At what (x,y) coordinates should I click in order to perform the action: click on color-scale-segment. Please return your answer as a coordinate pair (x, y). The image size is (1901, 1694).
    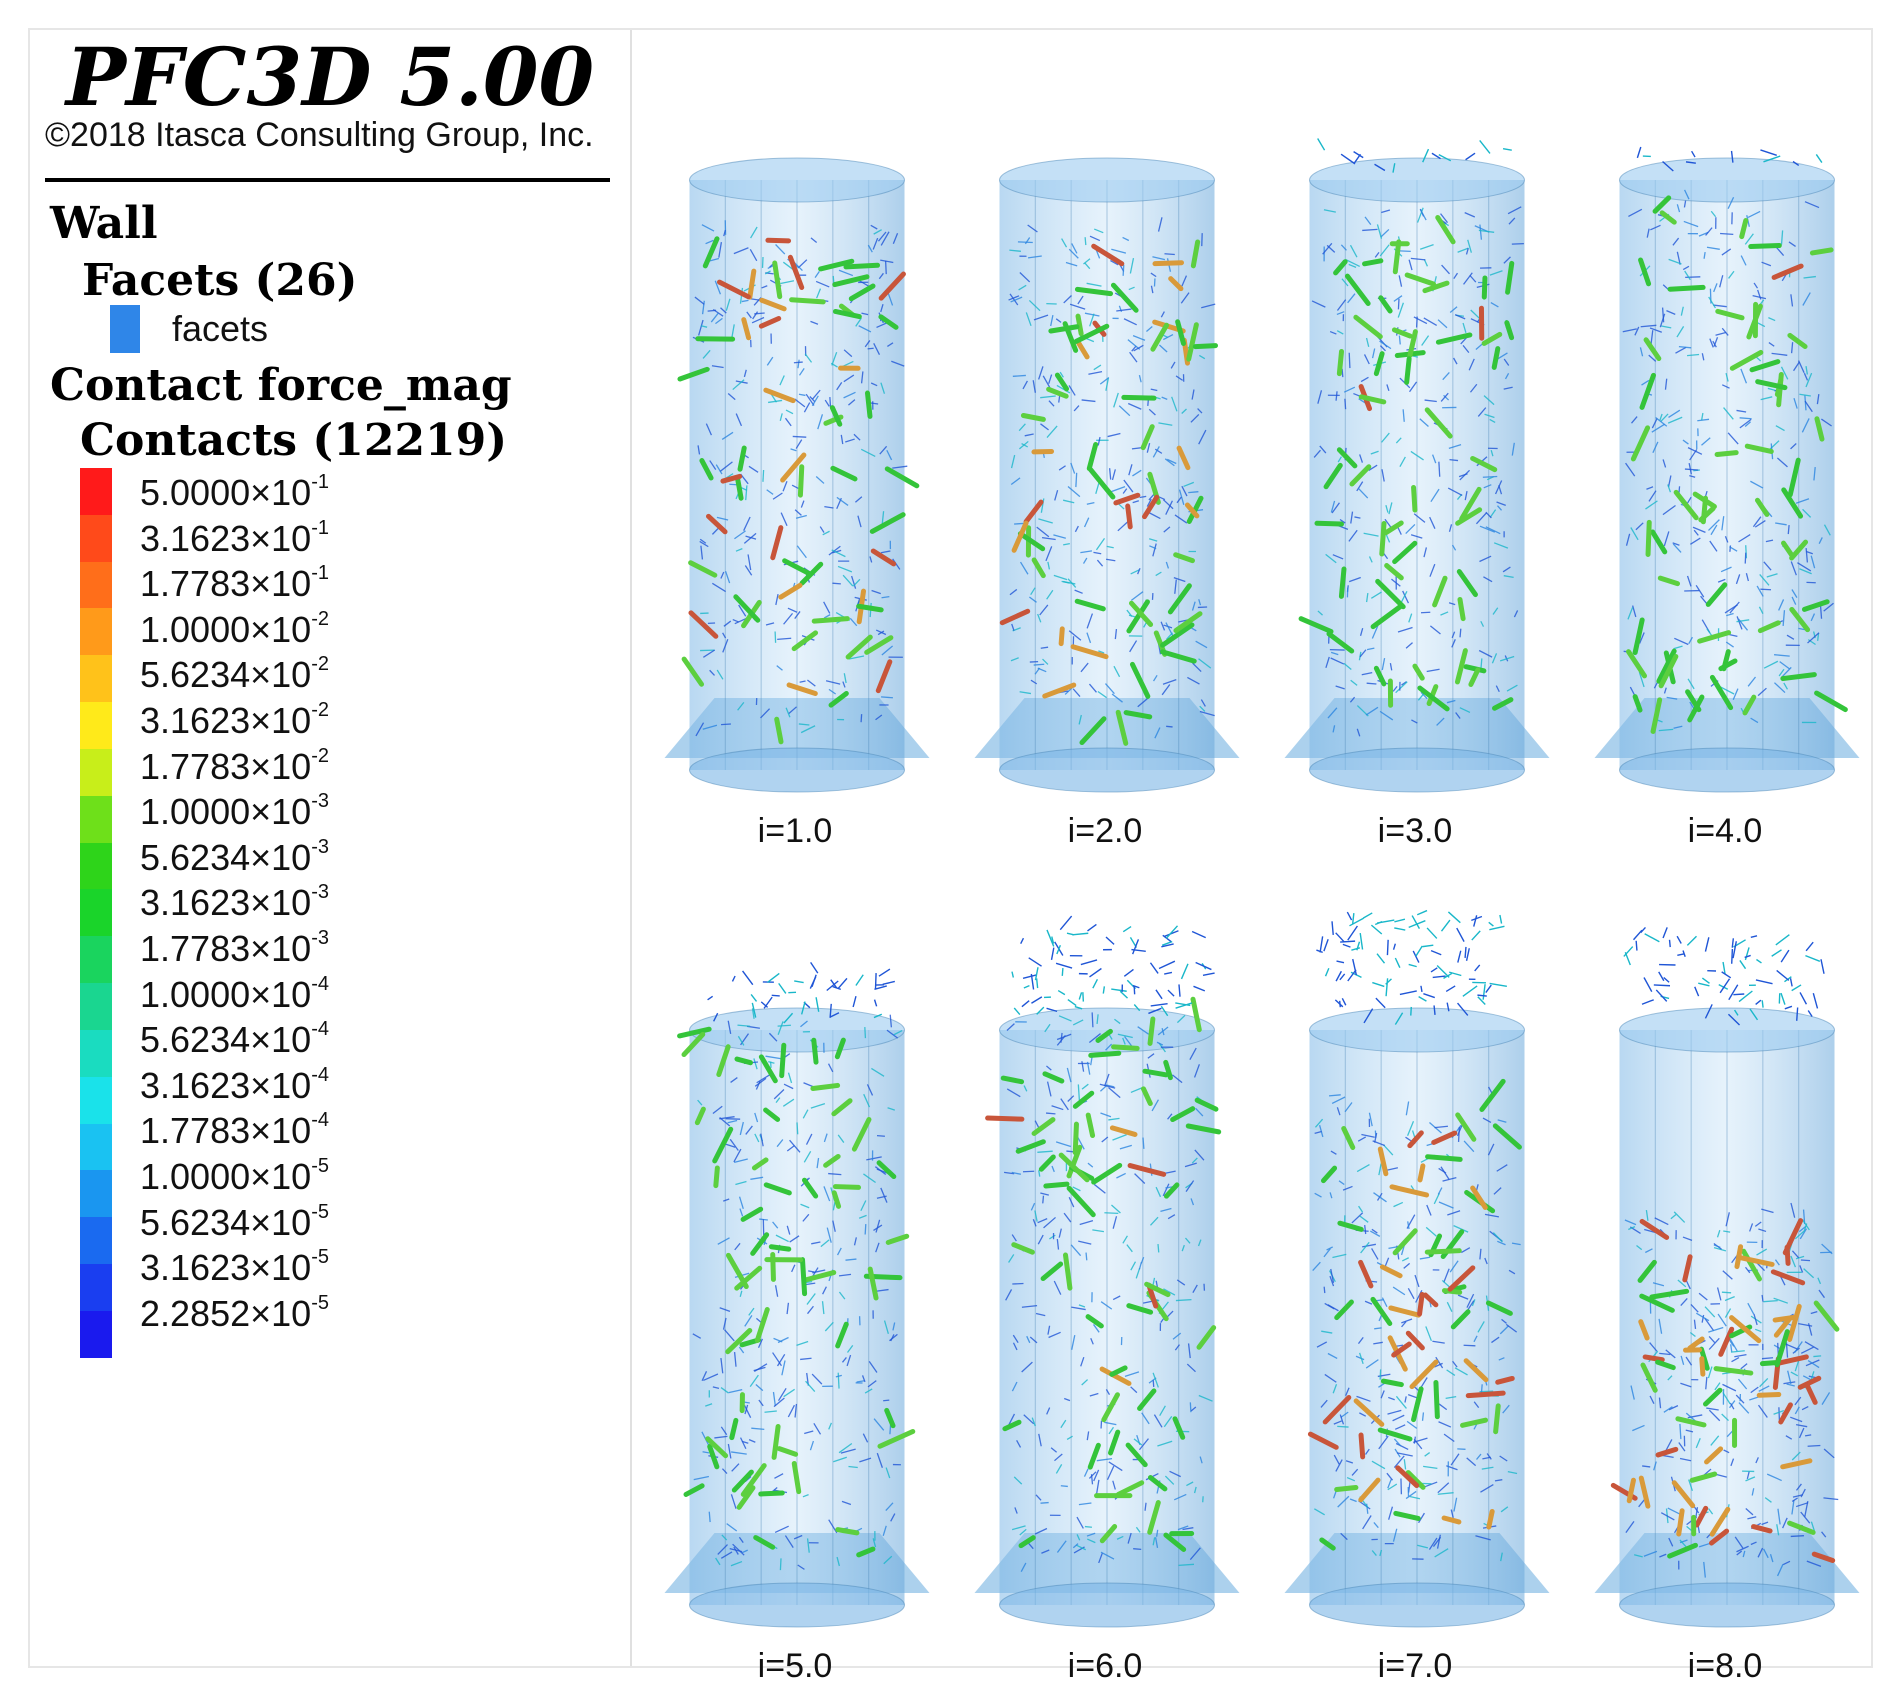
    Looking at the image, I should click on (96, 1287).